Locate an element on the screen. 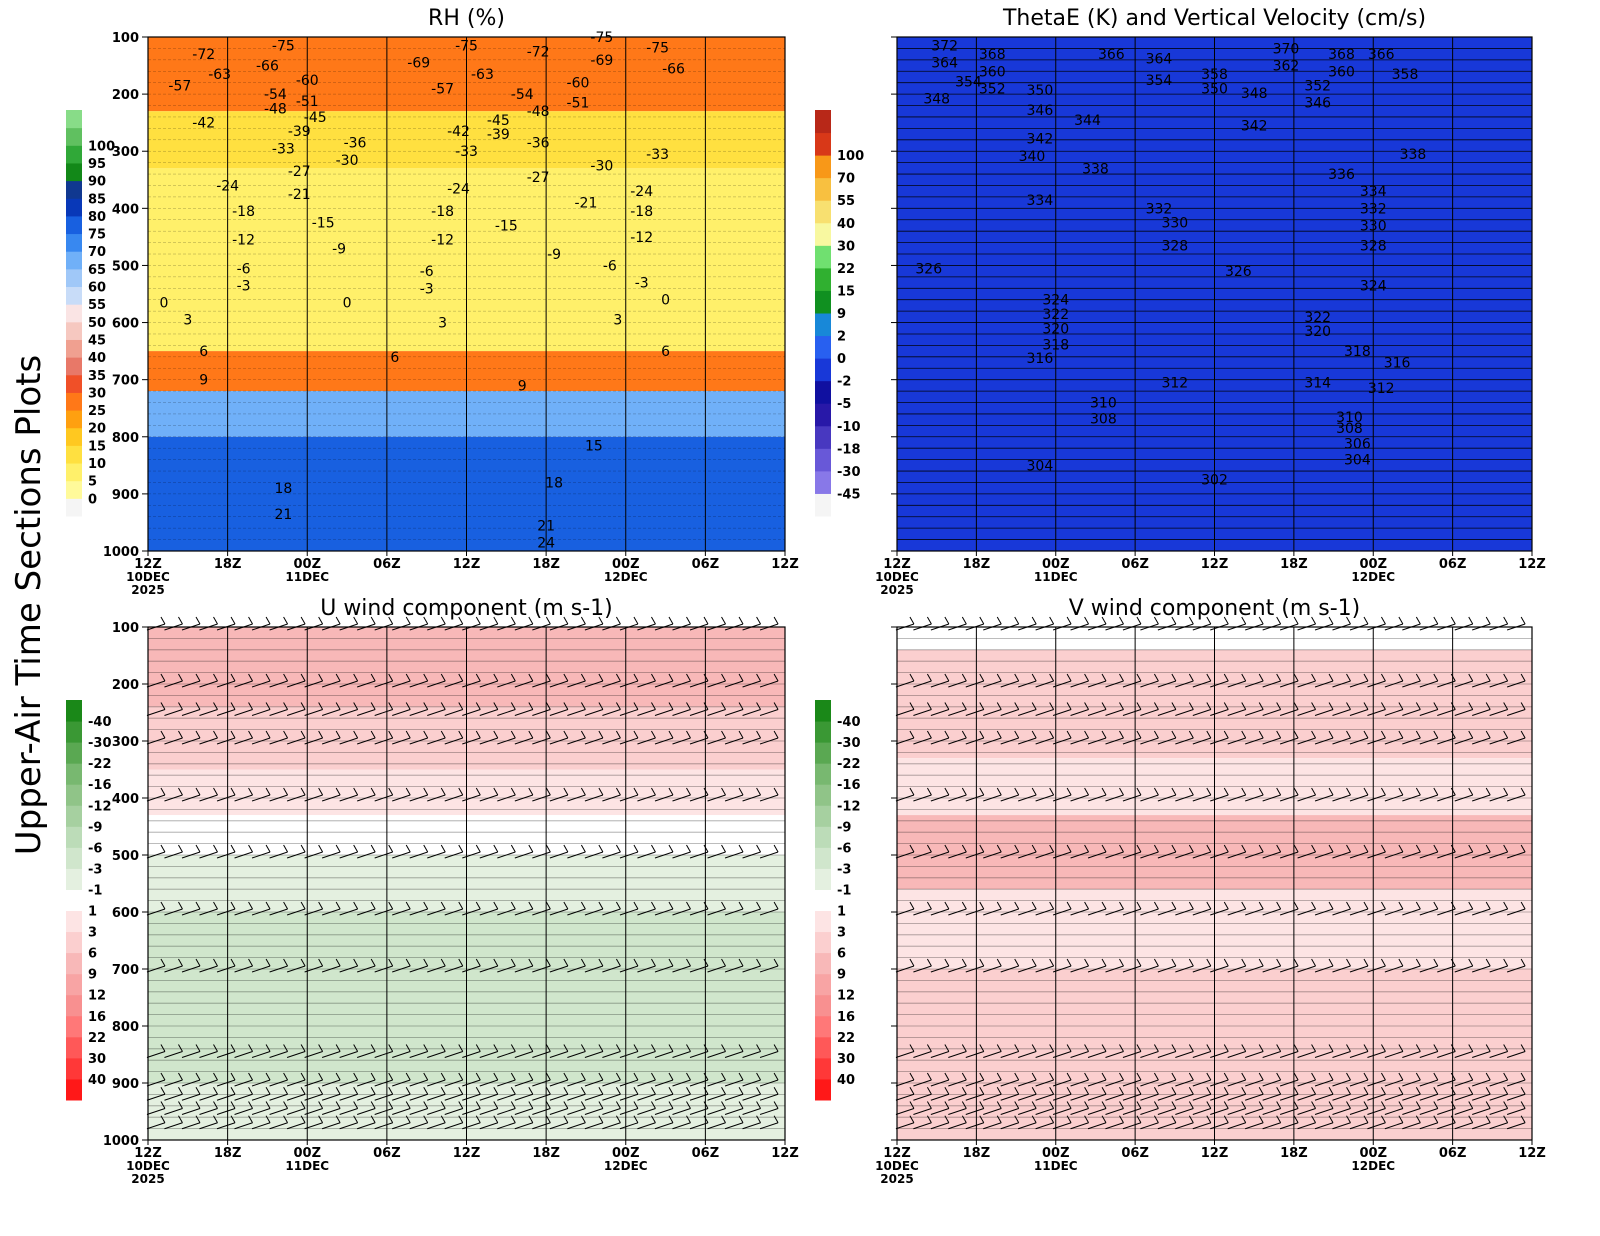 Image resolution: width=1600 pixels, height=1236 pixels. colorbar-label: -16 is located at coordinates (849, 785).